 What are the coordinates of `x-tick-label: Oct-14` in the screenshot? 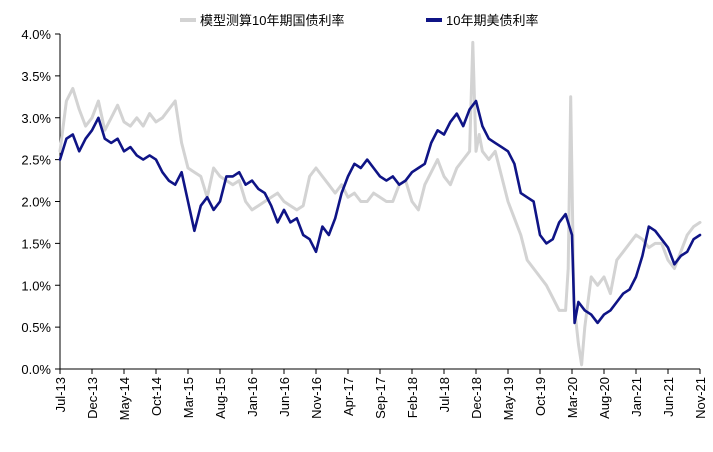 It's located at (156, 396).